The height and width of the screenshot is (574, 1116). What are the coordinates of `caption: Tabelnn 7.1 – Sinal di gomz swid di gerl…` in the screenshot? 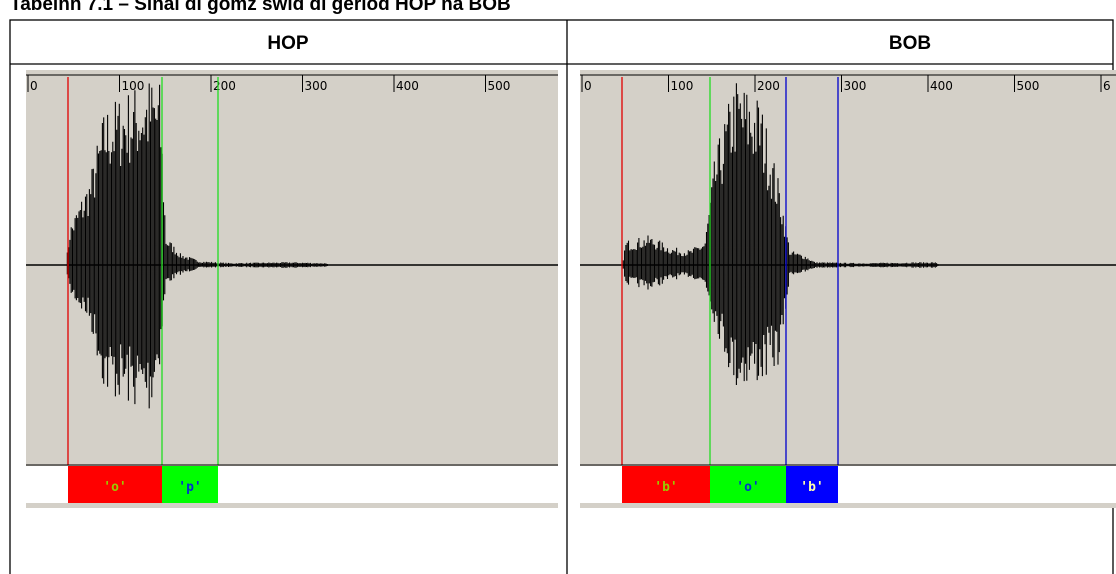 It's located at (260, 7).